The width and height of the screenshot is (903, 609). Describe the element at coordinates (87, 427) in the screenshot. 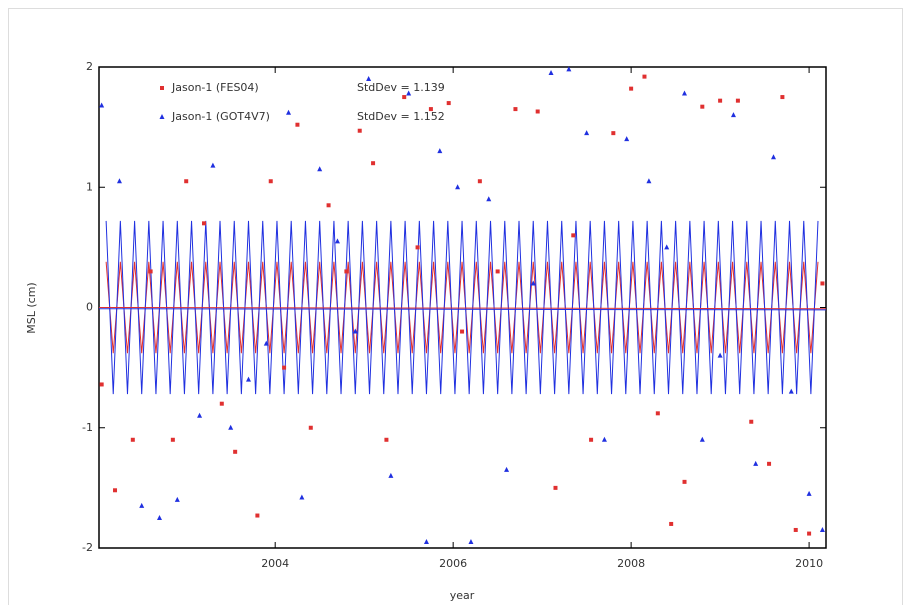

I see `y-tick-label: -1` at that location.